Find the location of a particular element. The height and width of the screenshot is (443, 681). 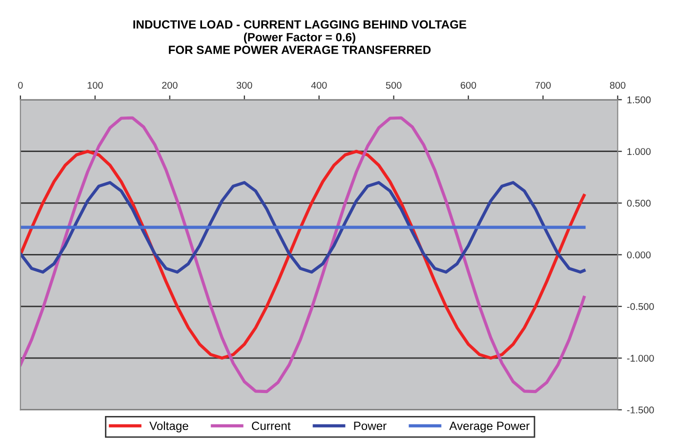

x-tick-label: 200 is located at coordinates (170, 85).